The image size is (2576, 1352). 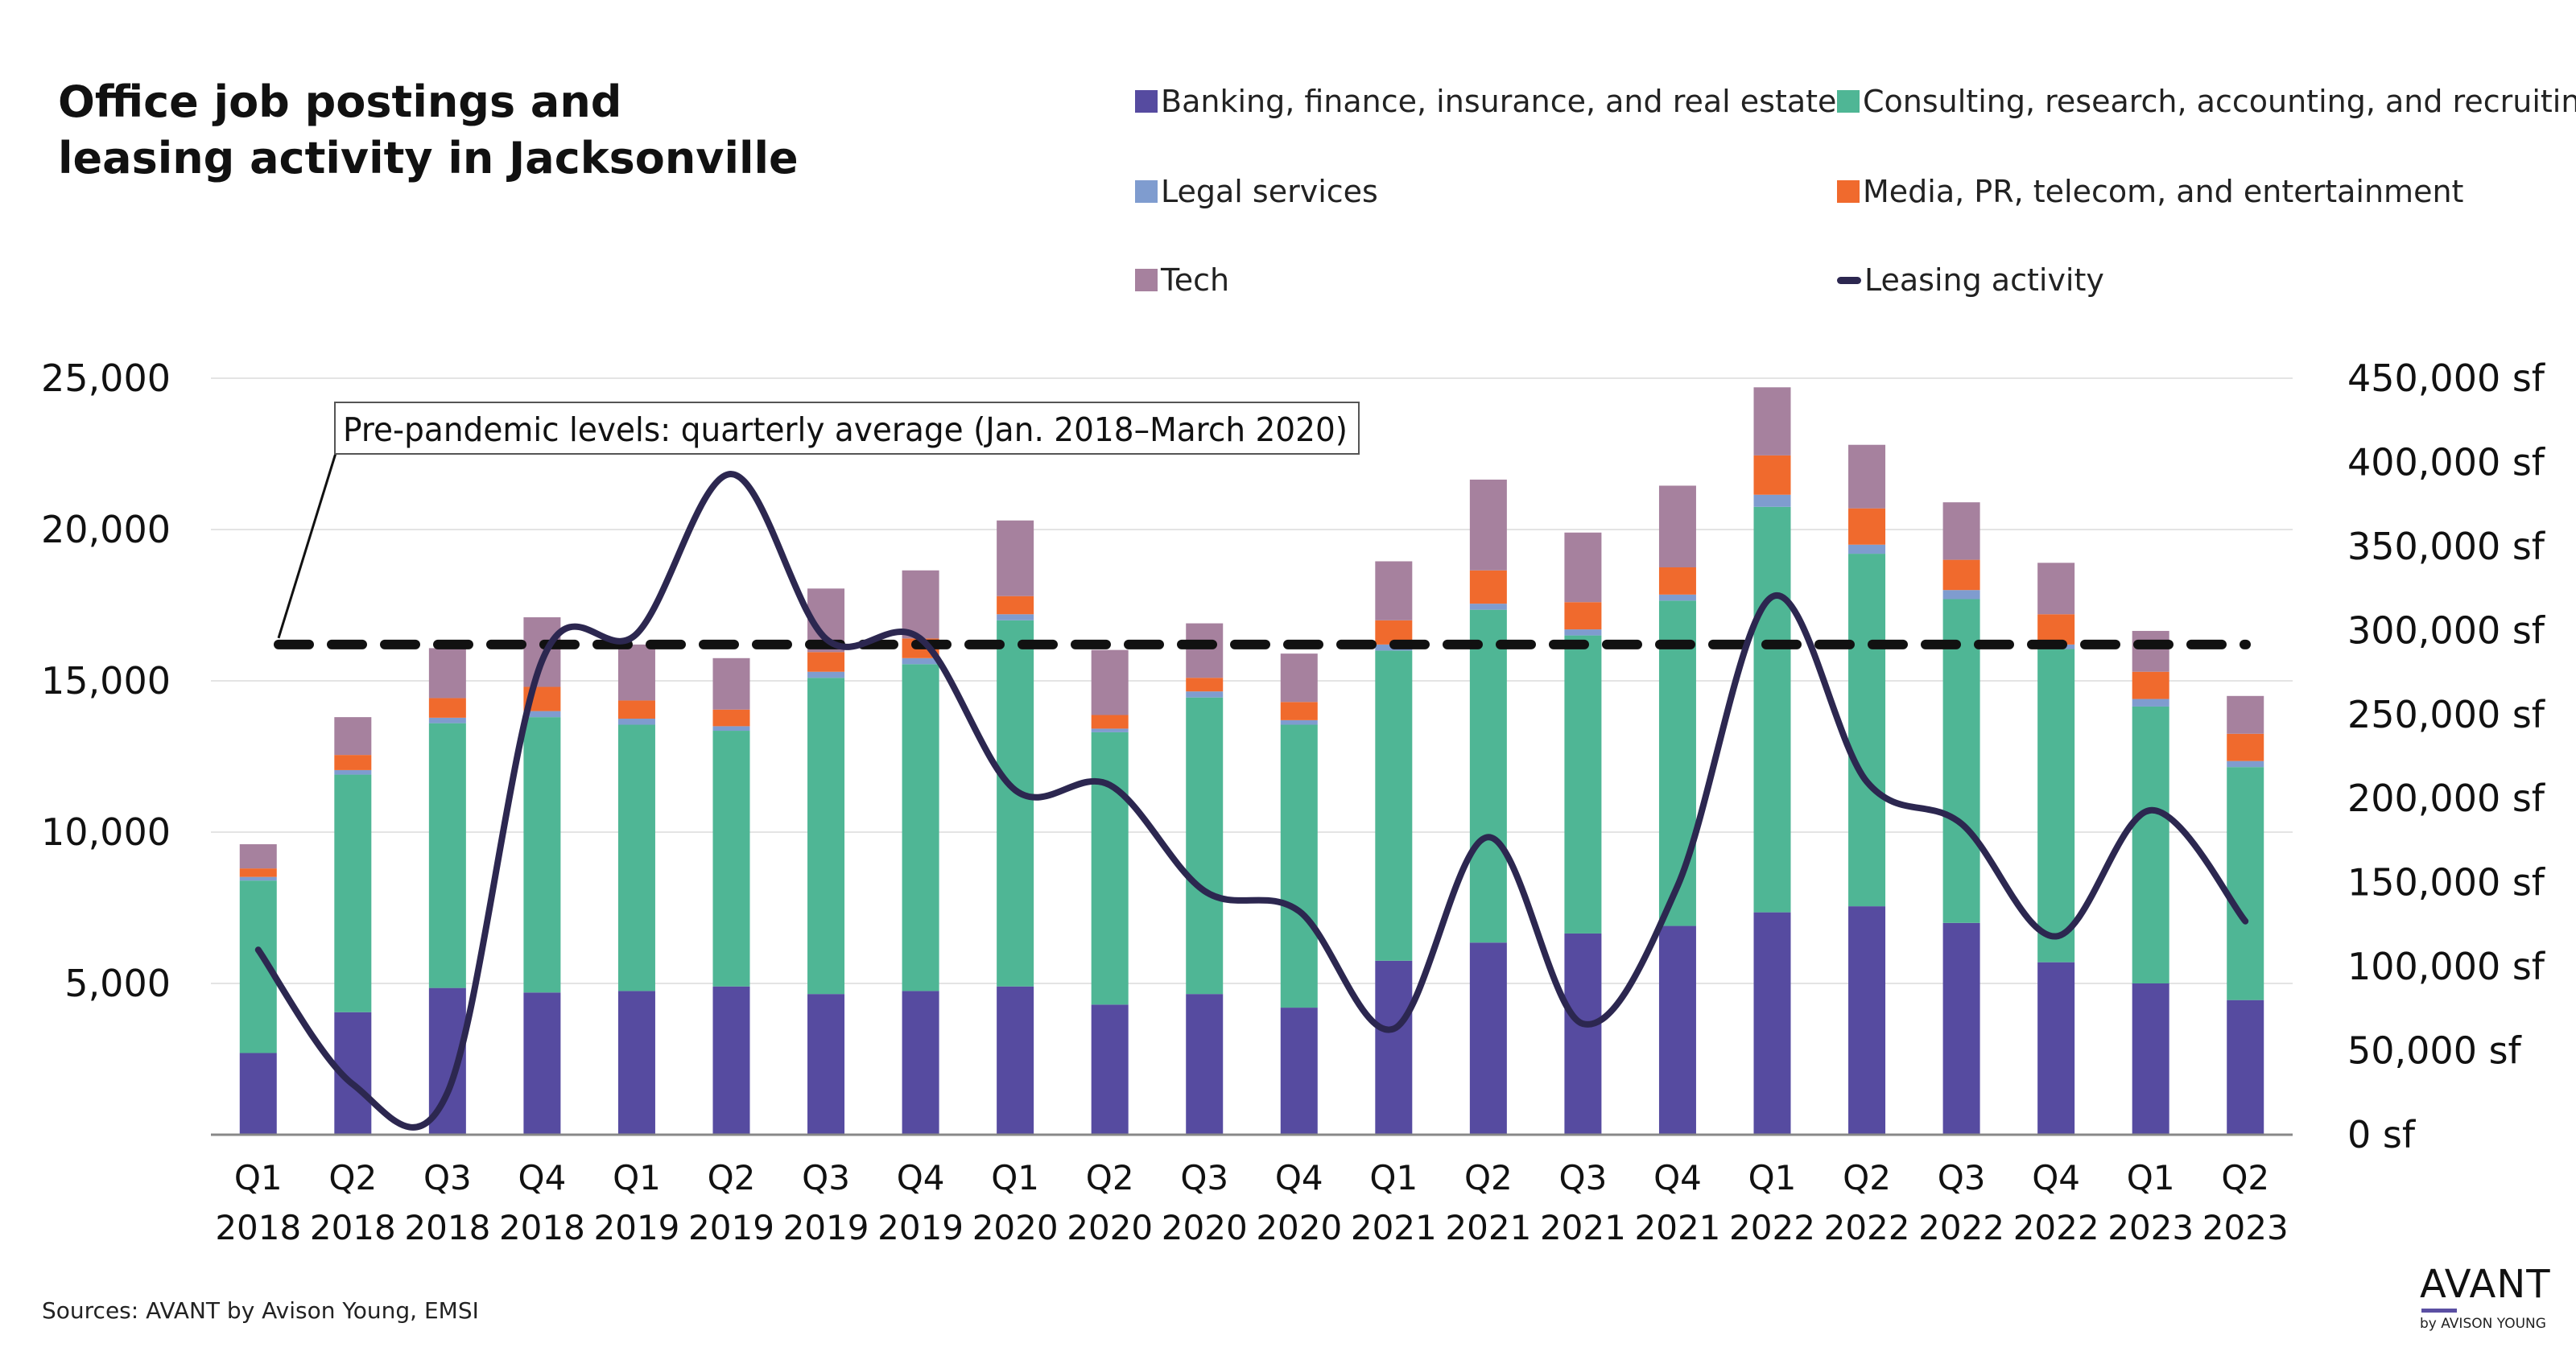 What do you see at coordinates (117, 983) in the screenshot?
I see `left-axis-tick-label: 5,000` at bounding box center [117, 983].